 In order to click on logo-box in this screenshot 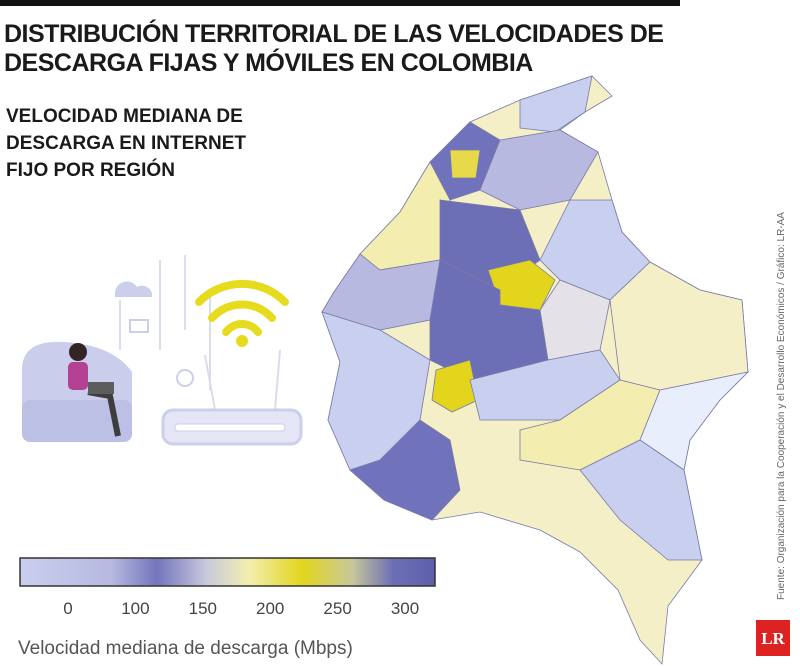, I will do `click(773, 638)`.